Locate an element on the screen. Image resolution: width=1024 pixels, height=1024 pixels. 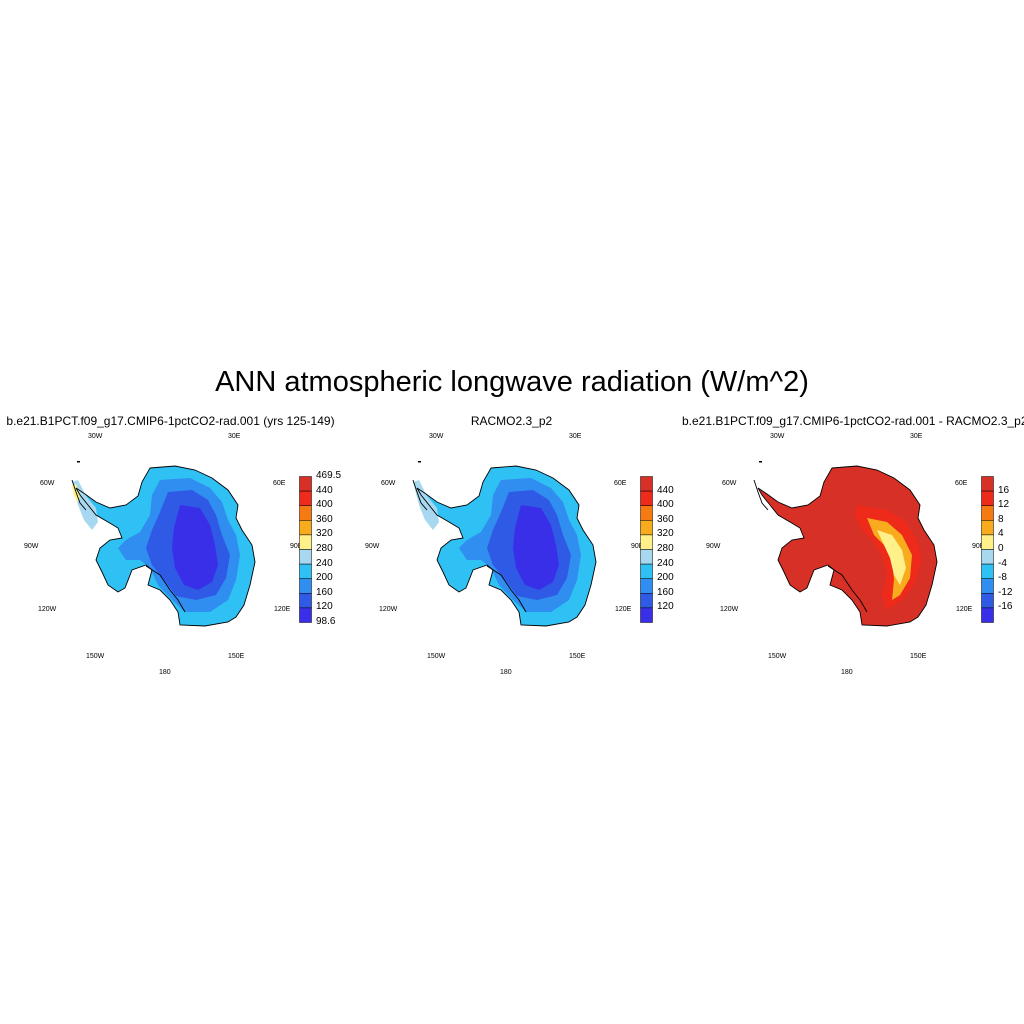
colorbar-tick-label: 4 is located at coordinates (1001, 534).